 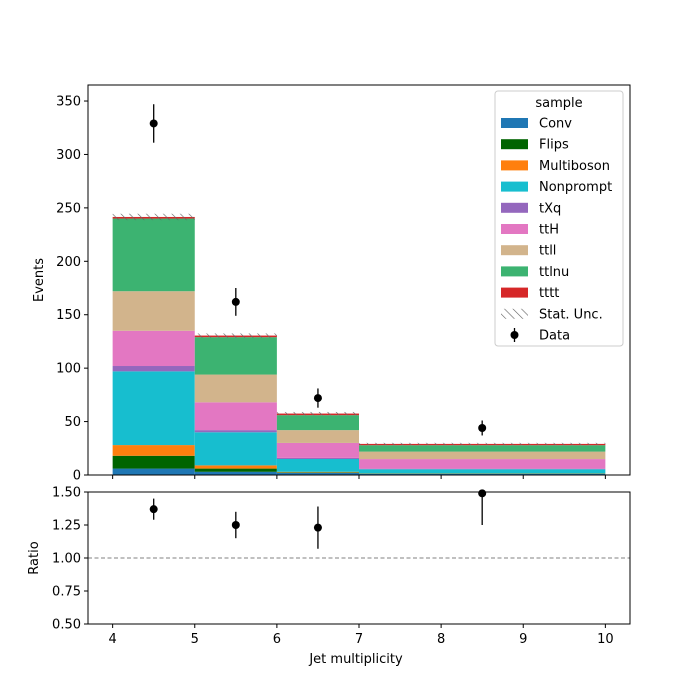 I want to click on y-tick-label: 50, so click(x=72, y=422).